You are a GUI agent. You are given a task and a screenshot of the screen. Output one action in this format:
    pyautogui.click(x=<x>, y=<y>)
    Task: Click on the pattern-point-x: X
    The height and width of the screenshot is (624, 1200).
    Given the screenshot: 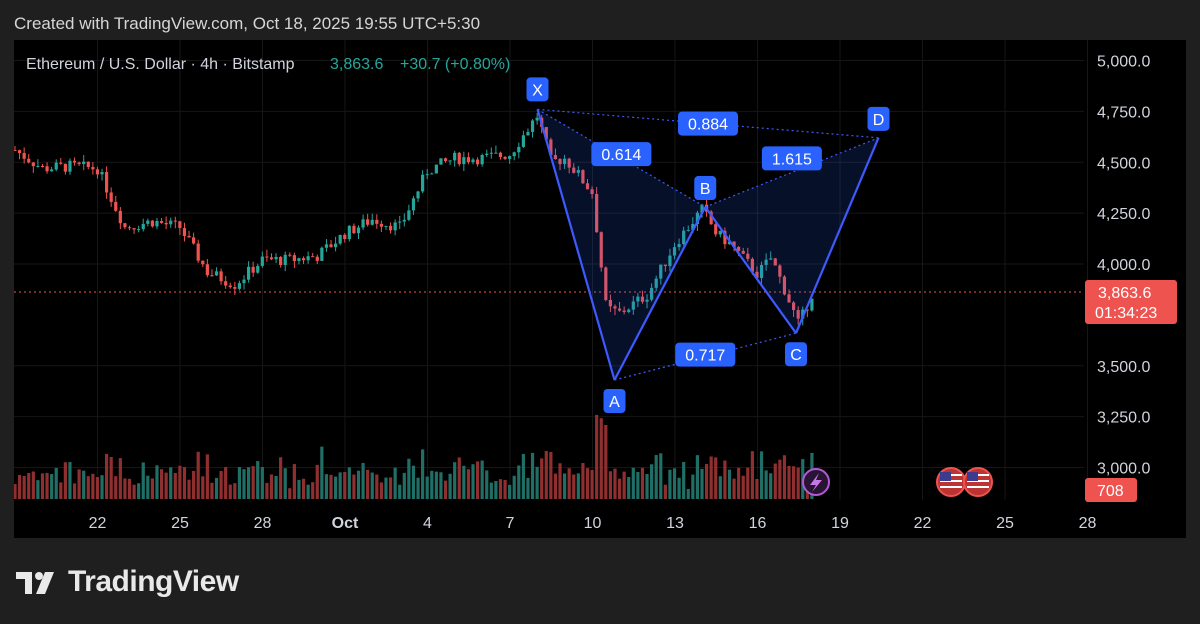 What is the action you would take?
    pyautogui.click(x=537, y=89)
    